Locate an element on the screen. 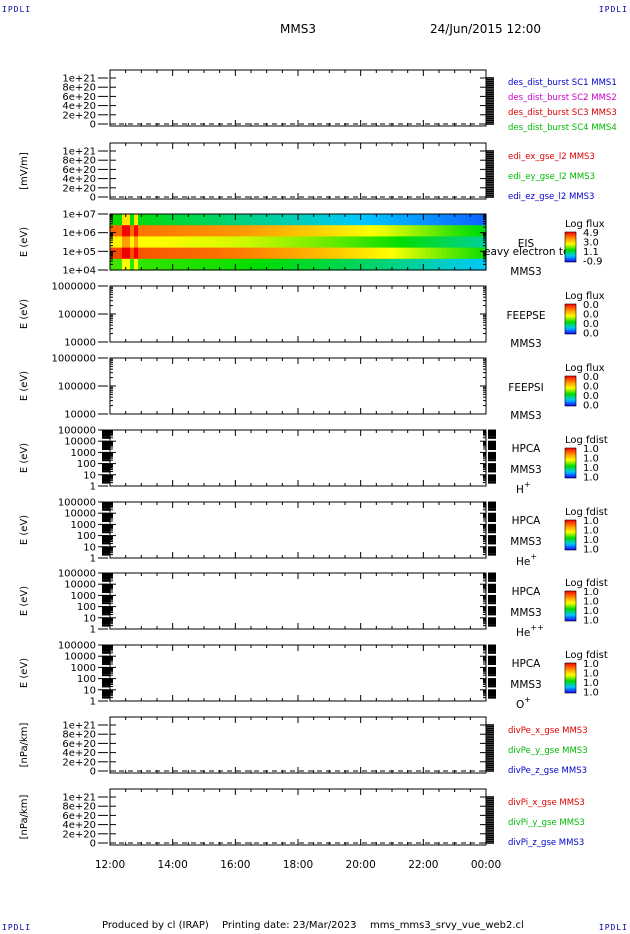 The image size is (630, 934). instrument-label: HPCA is located at coordinates (527, 664).